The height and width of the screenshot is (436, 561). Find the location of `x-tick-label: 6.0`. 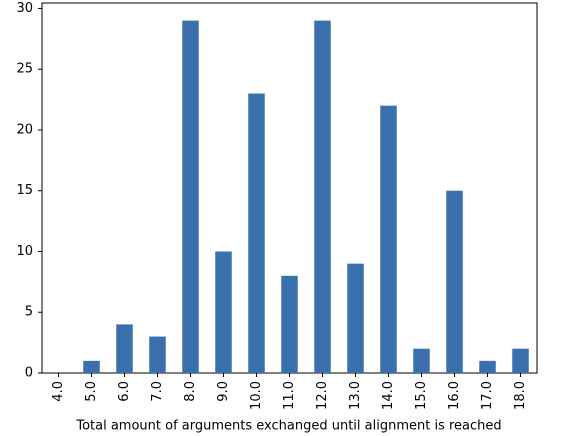

x-tick-label: 6.0 is located at coordinates (124, 391).